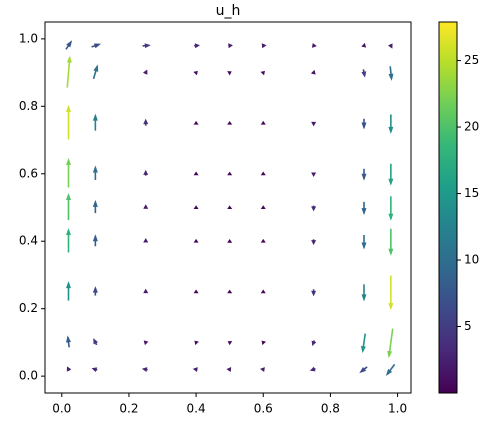 The image size is (491, 423). Describe the element at coordinates (471, 60) in the screenshot. I see `colorbar-tick-label: 25` at that location.